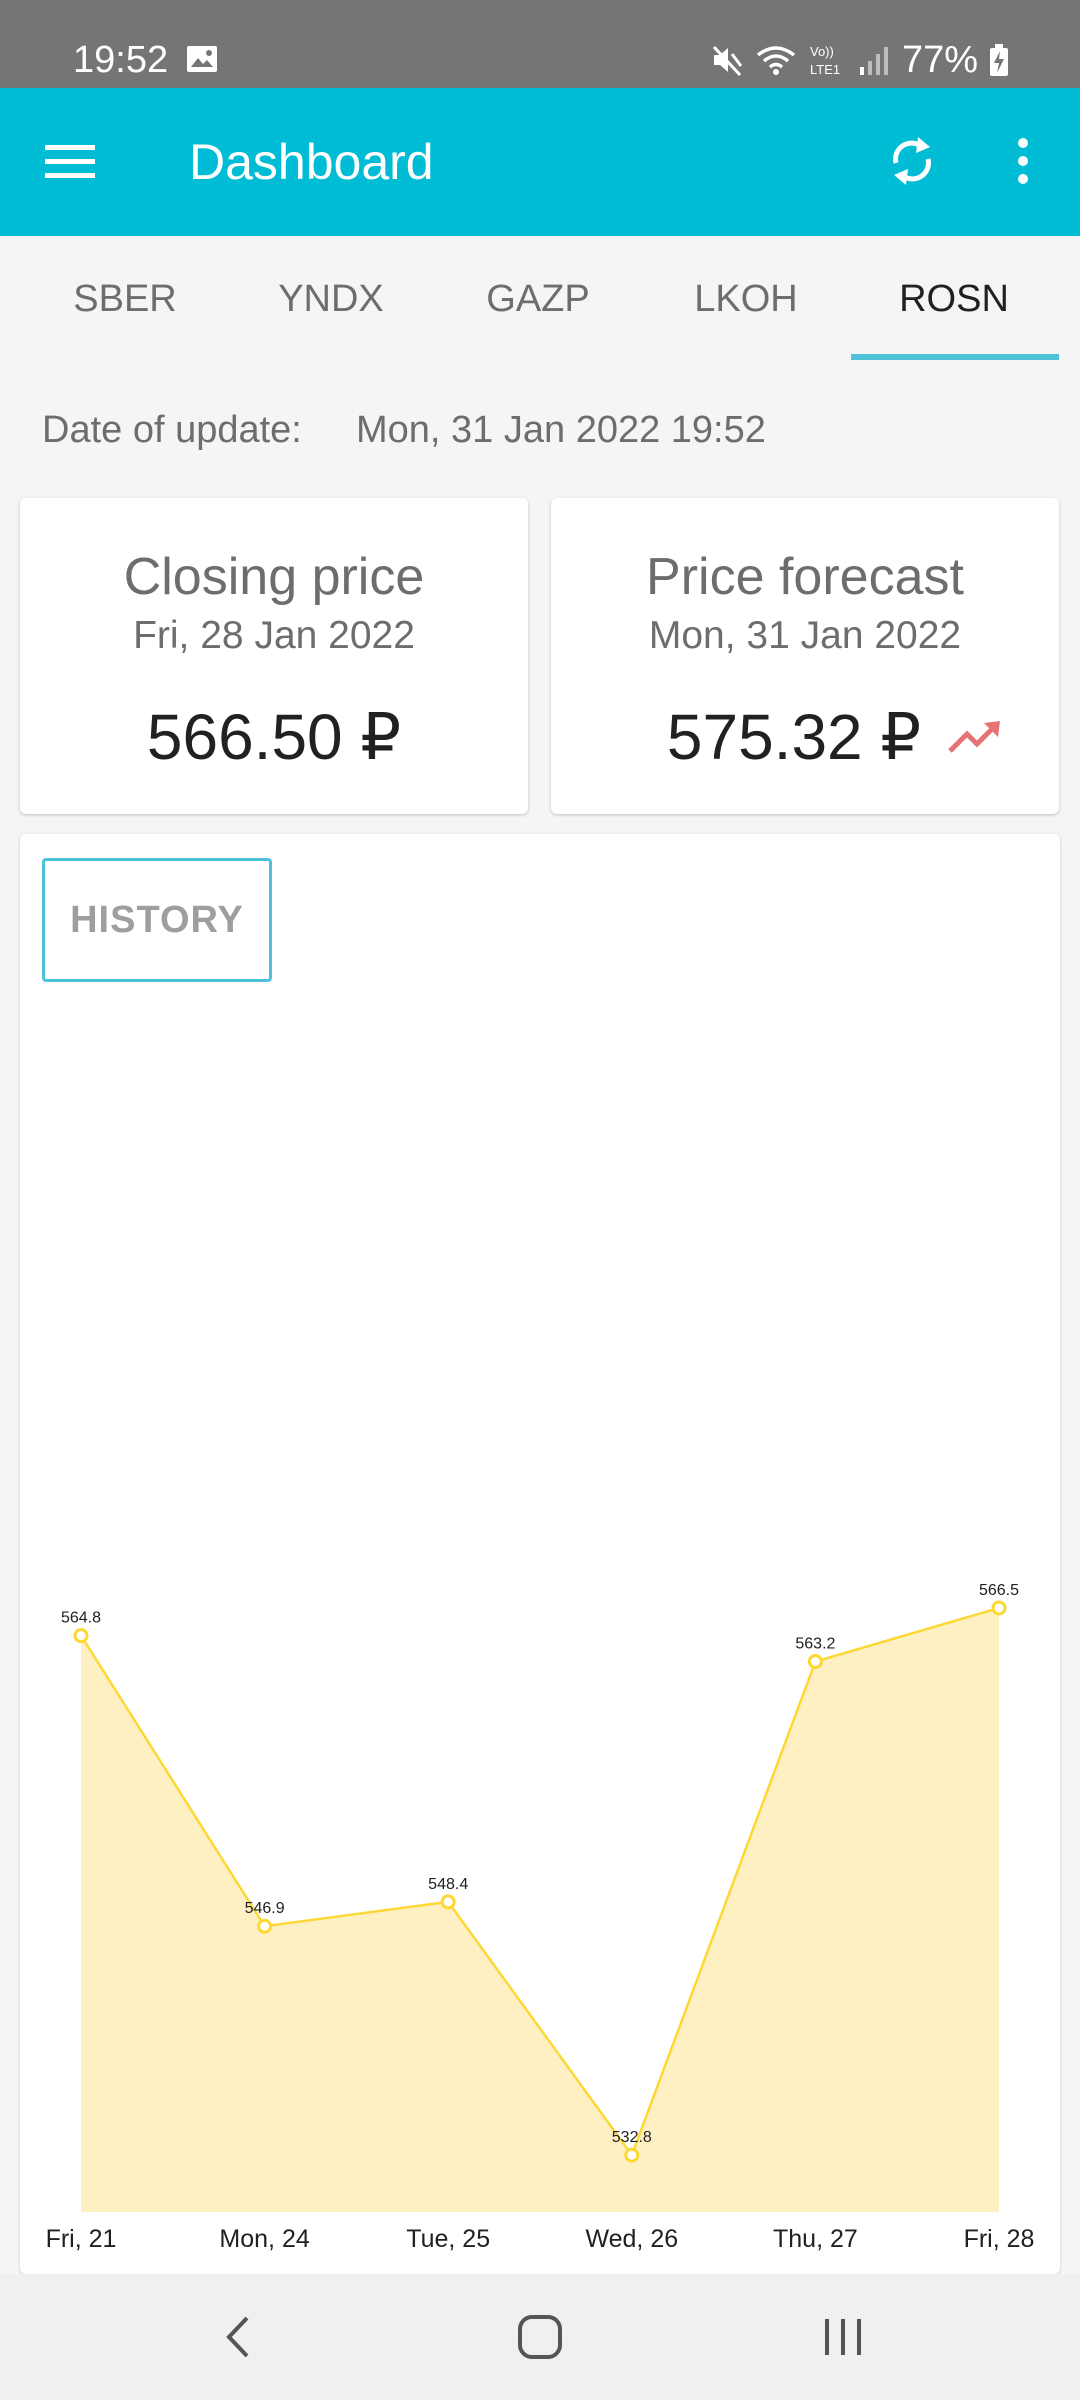 This screenshot has width=1080, height=2400. What do you see at coordinates (265, 1908) in the screenshot?
I see `chart-data-label: 546.9` at bounding box center [265, 1908].